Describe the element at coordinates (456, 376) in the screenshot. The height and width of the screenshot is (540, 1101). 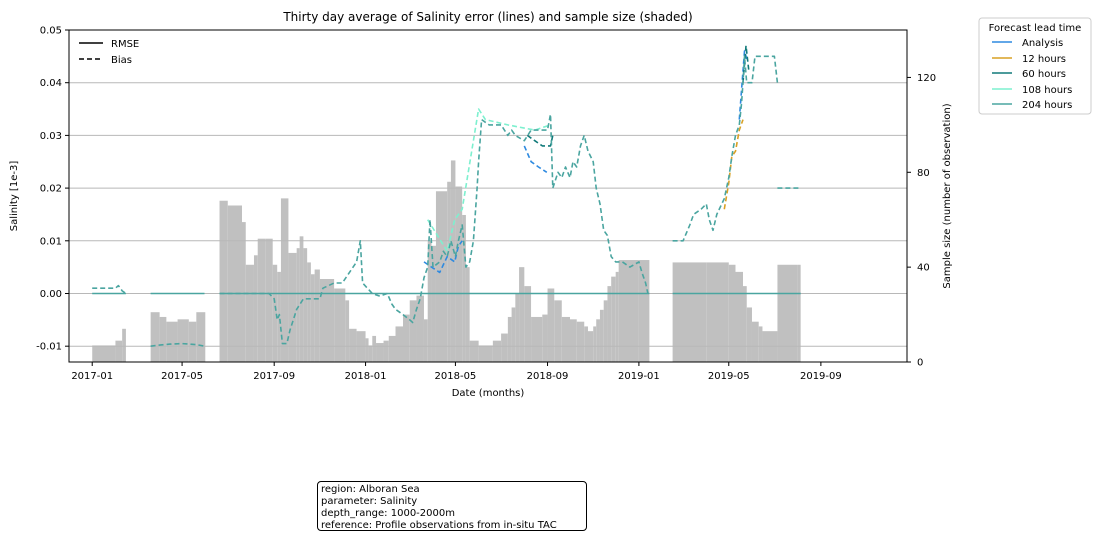
I see `x-tick-label: 2018-05` at that location.